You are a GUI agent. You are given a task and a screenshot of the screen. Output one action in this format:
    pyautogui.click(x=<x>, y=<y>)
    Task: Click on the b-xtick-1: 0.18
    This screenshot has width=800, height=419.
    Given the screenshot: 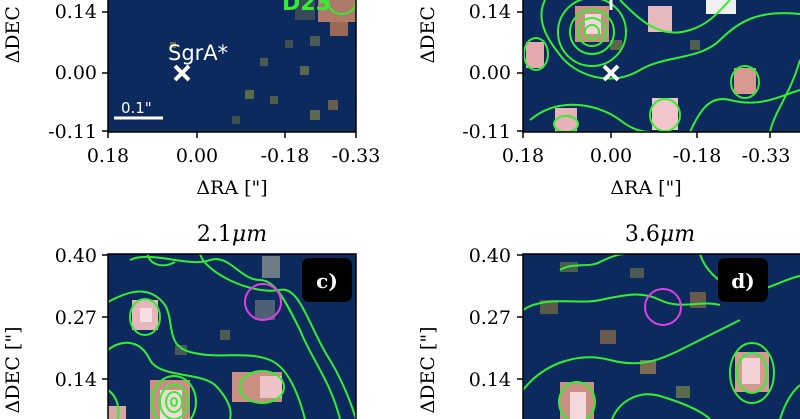 What is the action you would take?
    pyautogui.click(x=523, y=156)
    